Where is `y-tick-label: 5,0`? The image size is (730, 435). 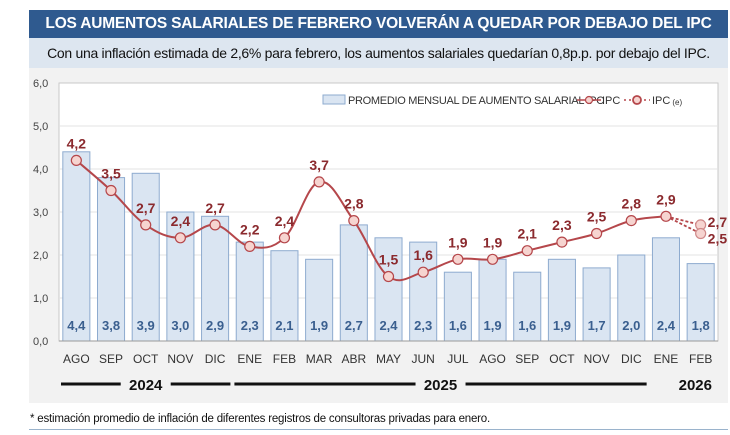
y-tick-label: 5,0 is located at coordinates (40, 127).